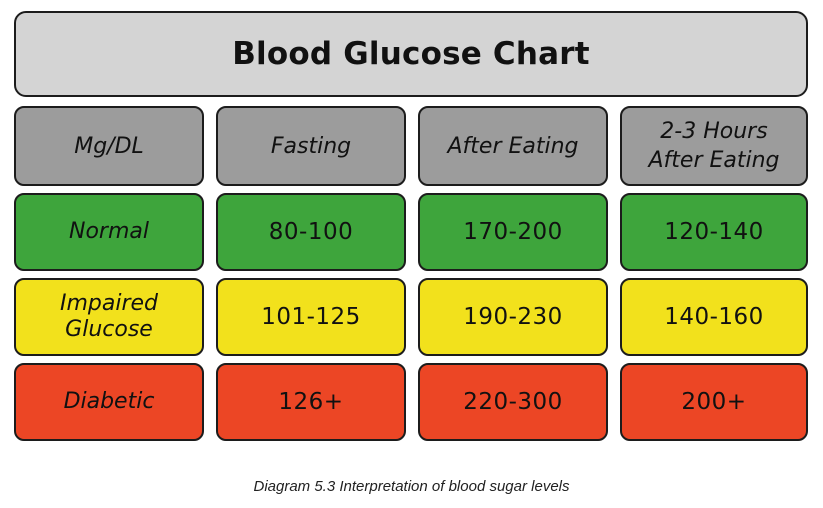  Describe the element at coordinates (109, 146) in the screenshot. I see `header-unit: Mg/DL` at that location.